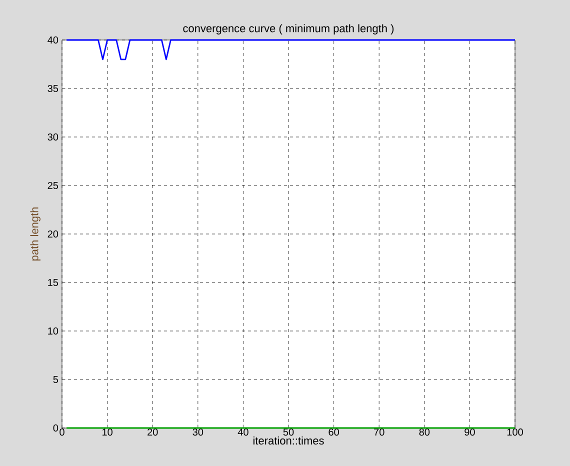 The width and height of the screenshot is (570, 466). Describe the element at coordinates (198, 432) in the screenshot. I see `x-tick-label: 30` at that location.